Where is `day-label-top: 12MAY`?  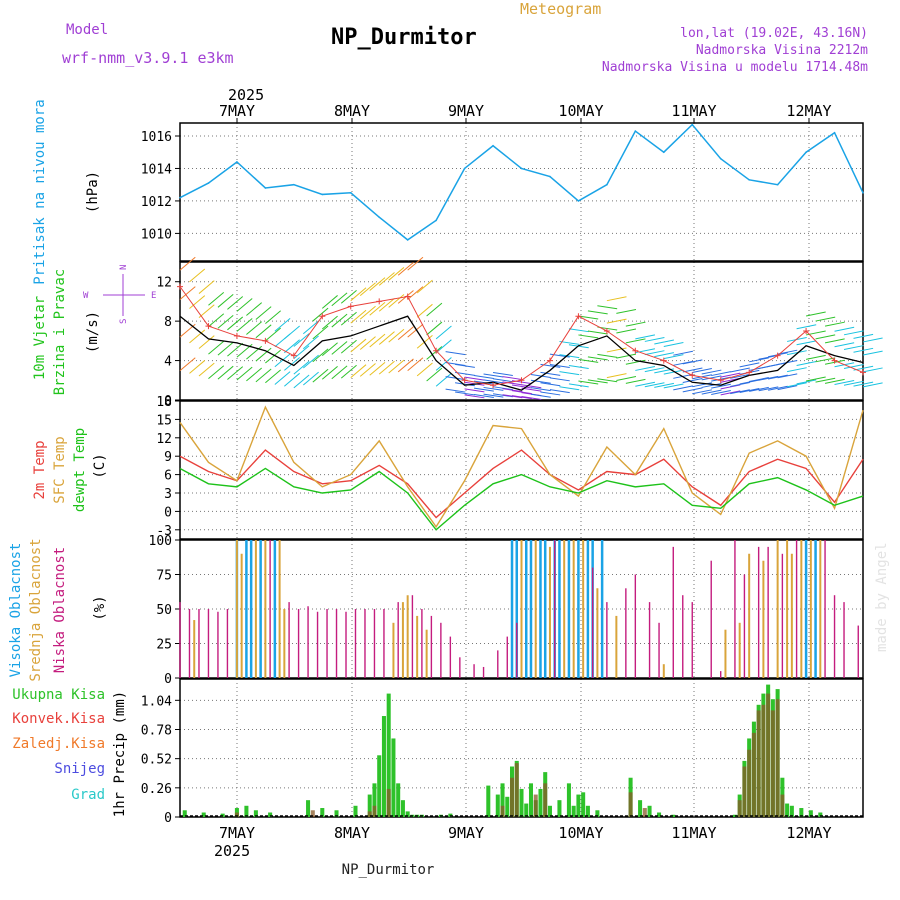 day-label-top: 12MAY is located at coordinates (808, 111).